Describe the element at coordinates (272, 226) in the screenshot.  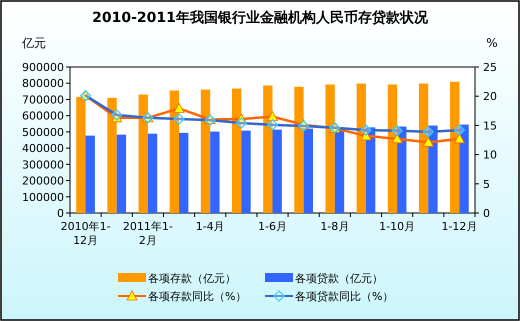
I see `x-tick-label: 1-6月` at that location.